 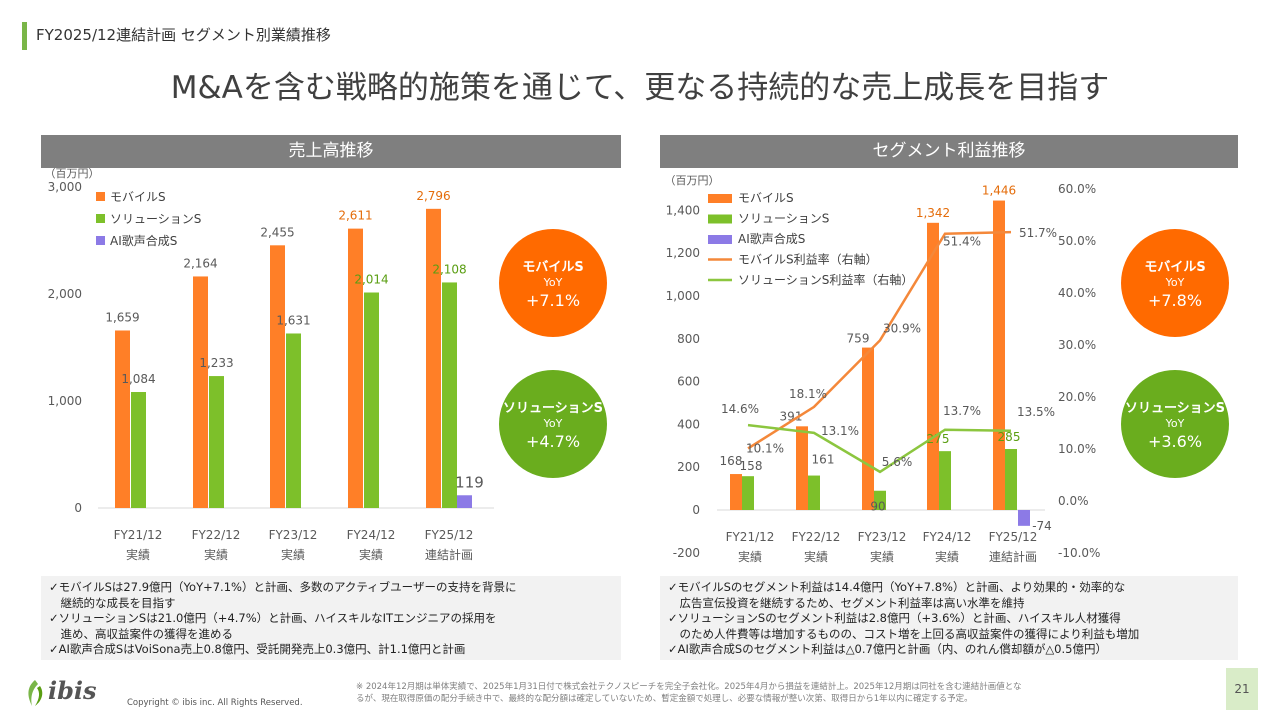 I want to click on bar-value-label: 1,342, so click(x=933, y=213).